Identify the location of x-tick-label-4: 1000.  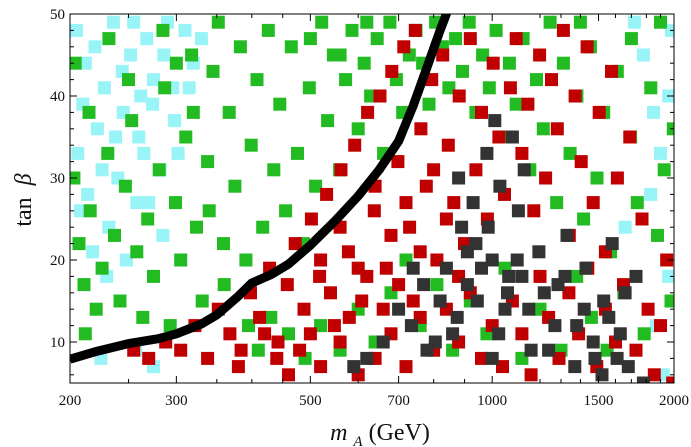
(492, 401).